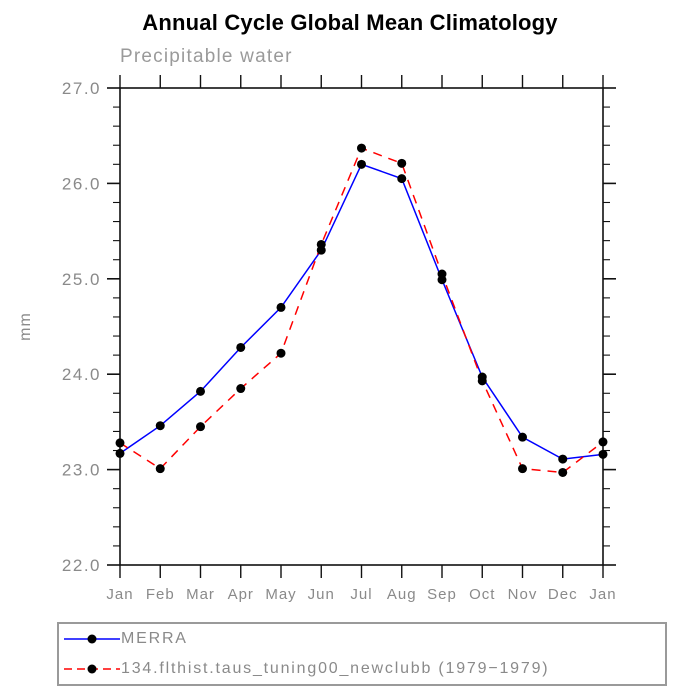 This screenshot has width=700, height=700. I want to click on x-tick-label: Oct, so click(482, 594).